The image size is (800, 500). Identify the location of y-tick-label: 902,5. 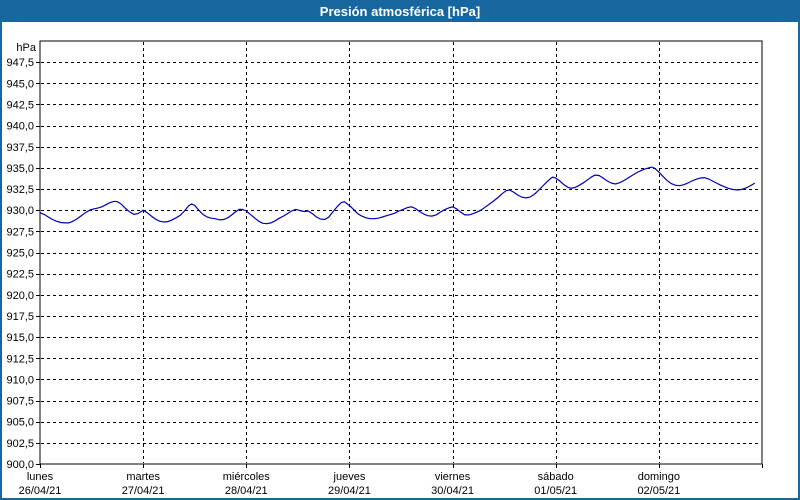
(20, 444).